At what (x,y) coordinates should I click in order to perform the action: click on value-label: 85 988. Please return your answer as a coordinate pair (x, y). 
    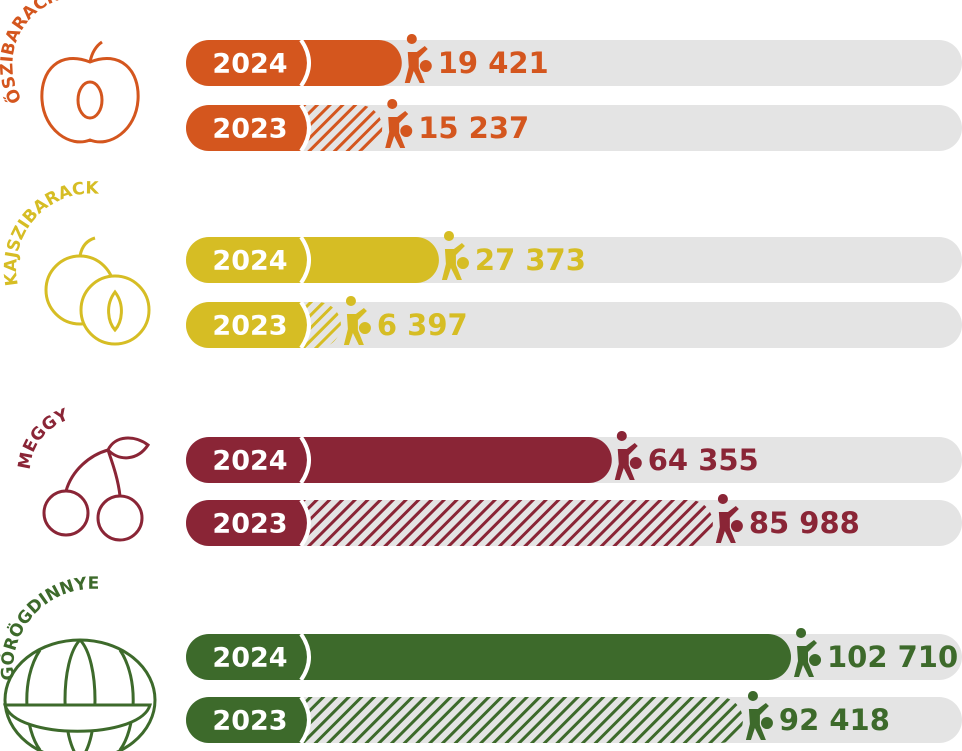
    Looking at the image, I should click on (804, 523).